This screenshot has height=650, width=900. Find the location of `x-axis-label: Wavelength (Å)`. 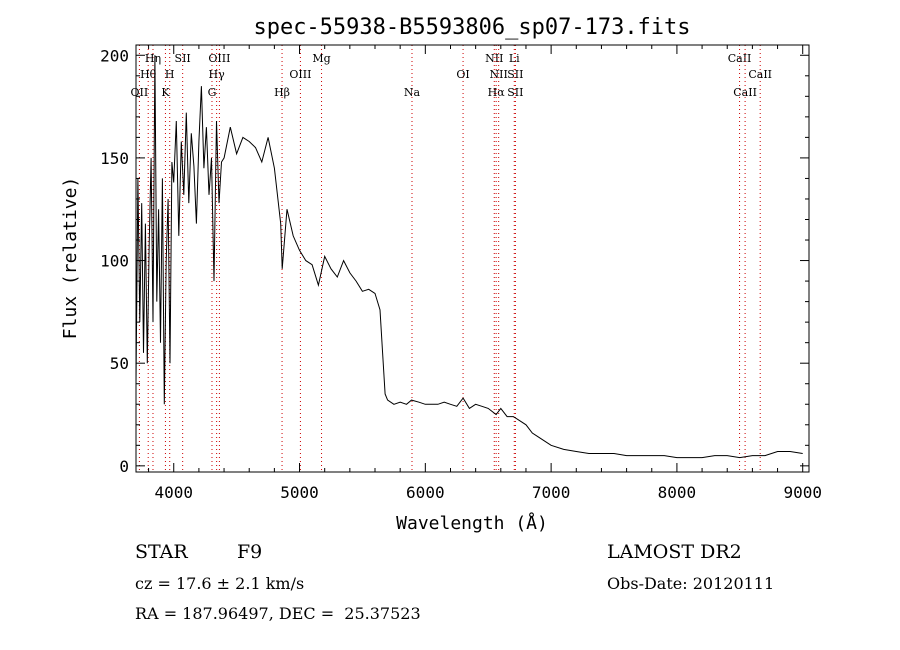

x-axis-label: Wavelength (Å) is located at coordinates (472, 523).